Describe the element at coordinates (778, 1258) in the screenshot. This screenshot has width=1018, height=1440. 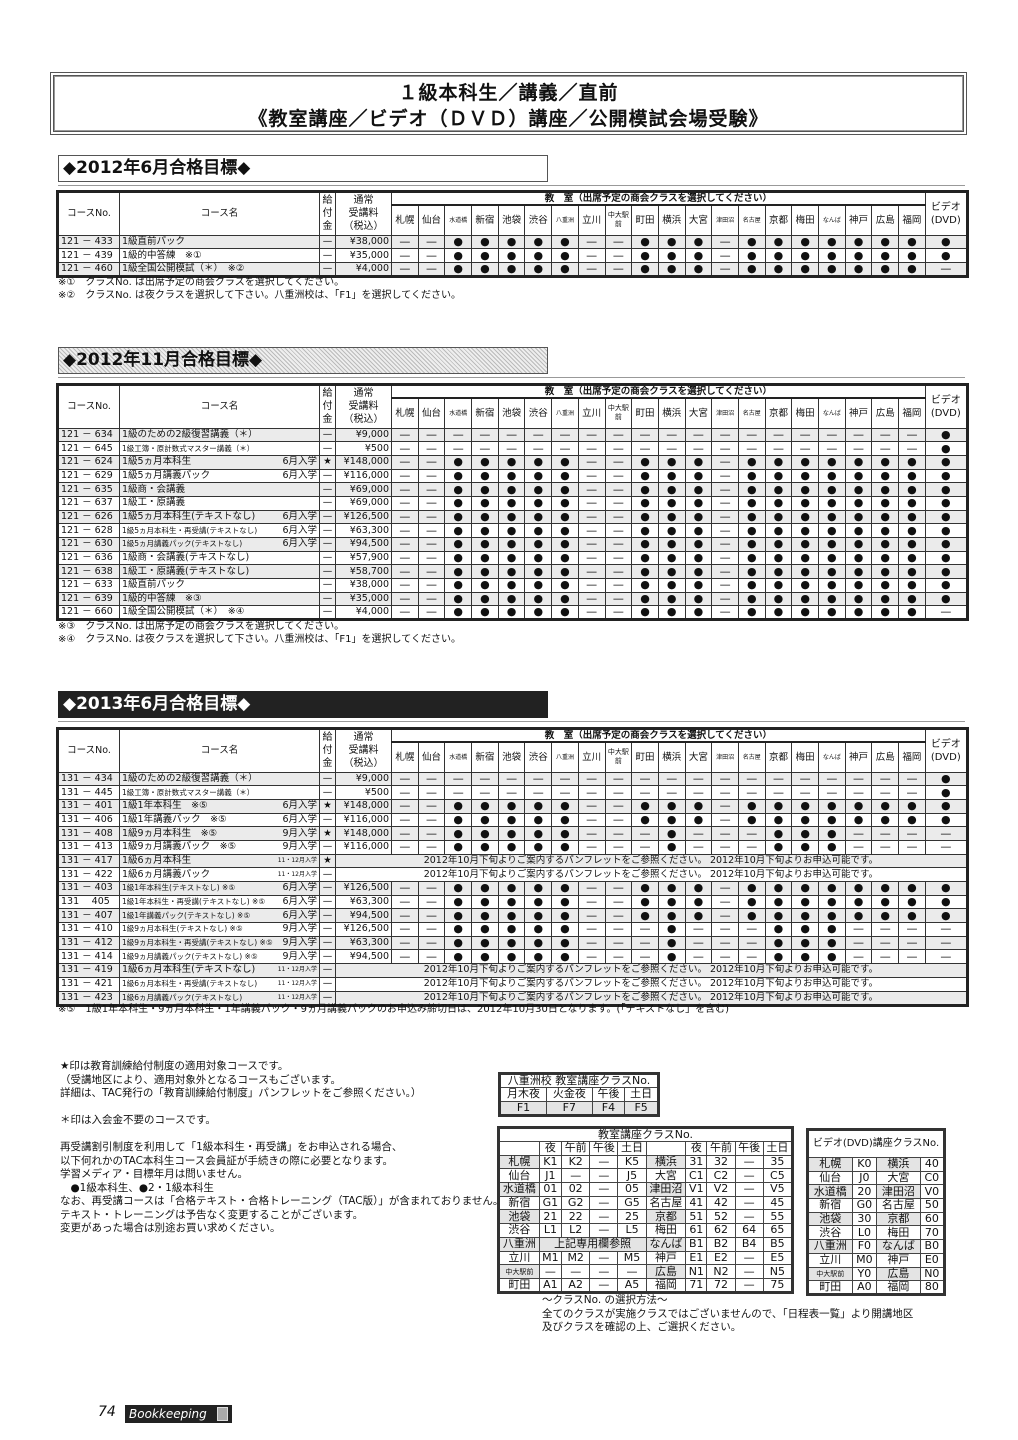
I see `class-no: E5` at that location.